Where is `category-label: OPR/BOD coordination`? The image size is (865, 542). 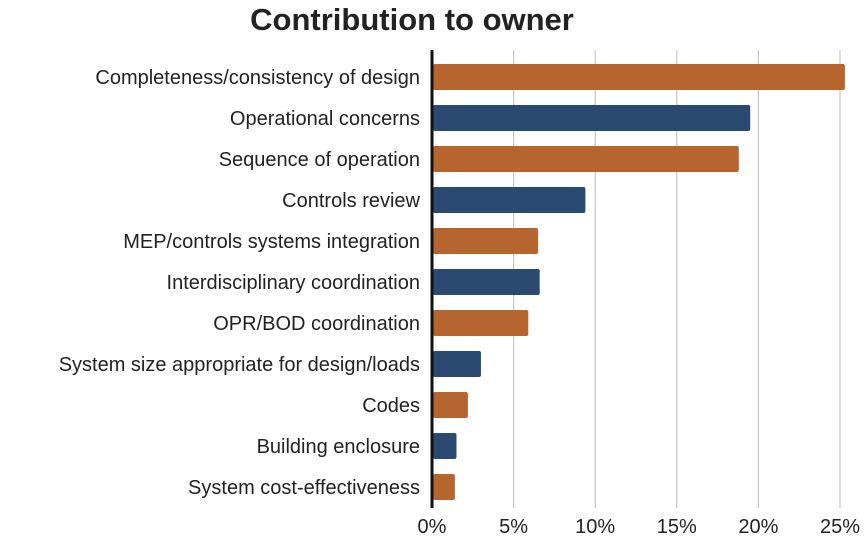
category-label: OPR/BOD coordination is located at coordinates (316, 324).